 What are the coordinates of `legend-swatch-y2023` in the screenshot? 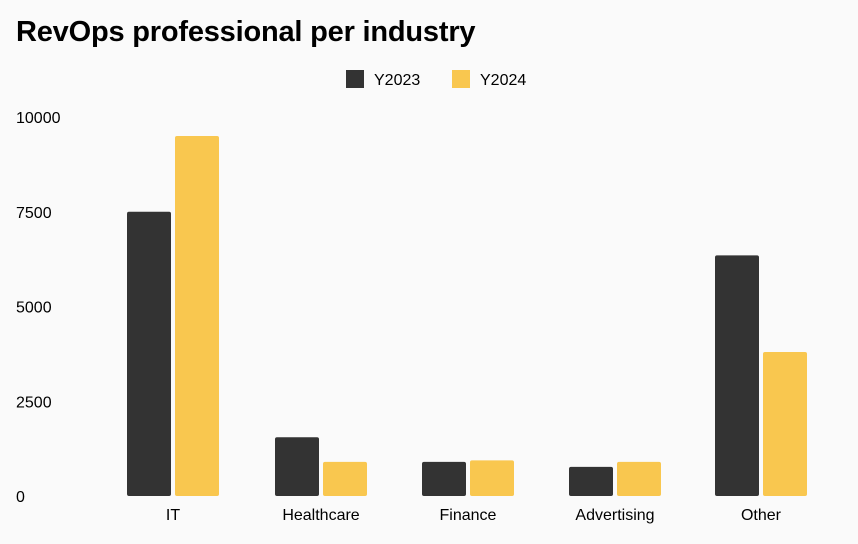 It's located at (355, 79).